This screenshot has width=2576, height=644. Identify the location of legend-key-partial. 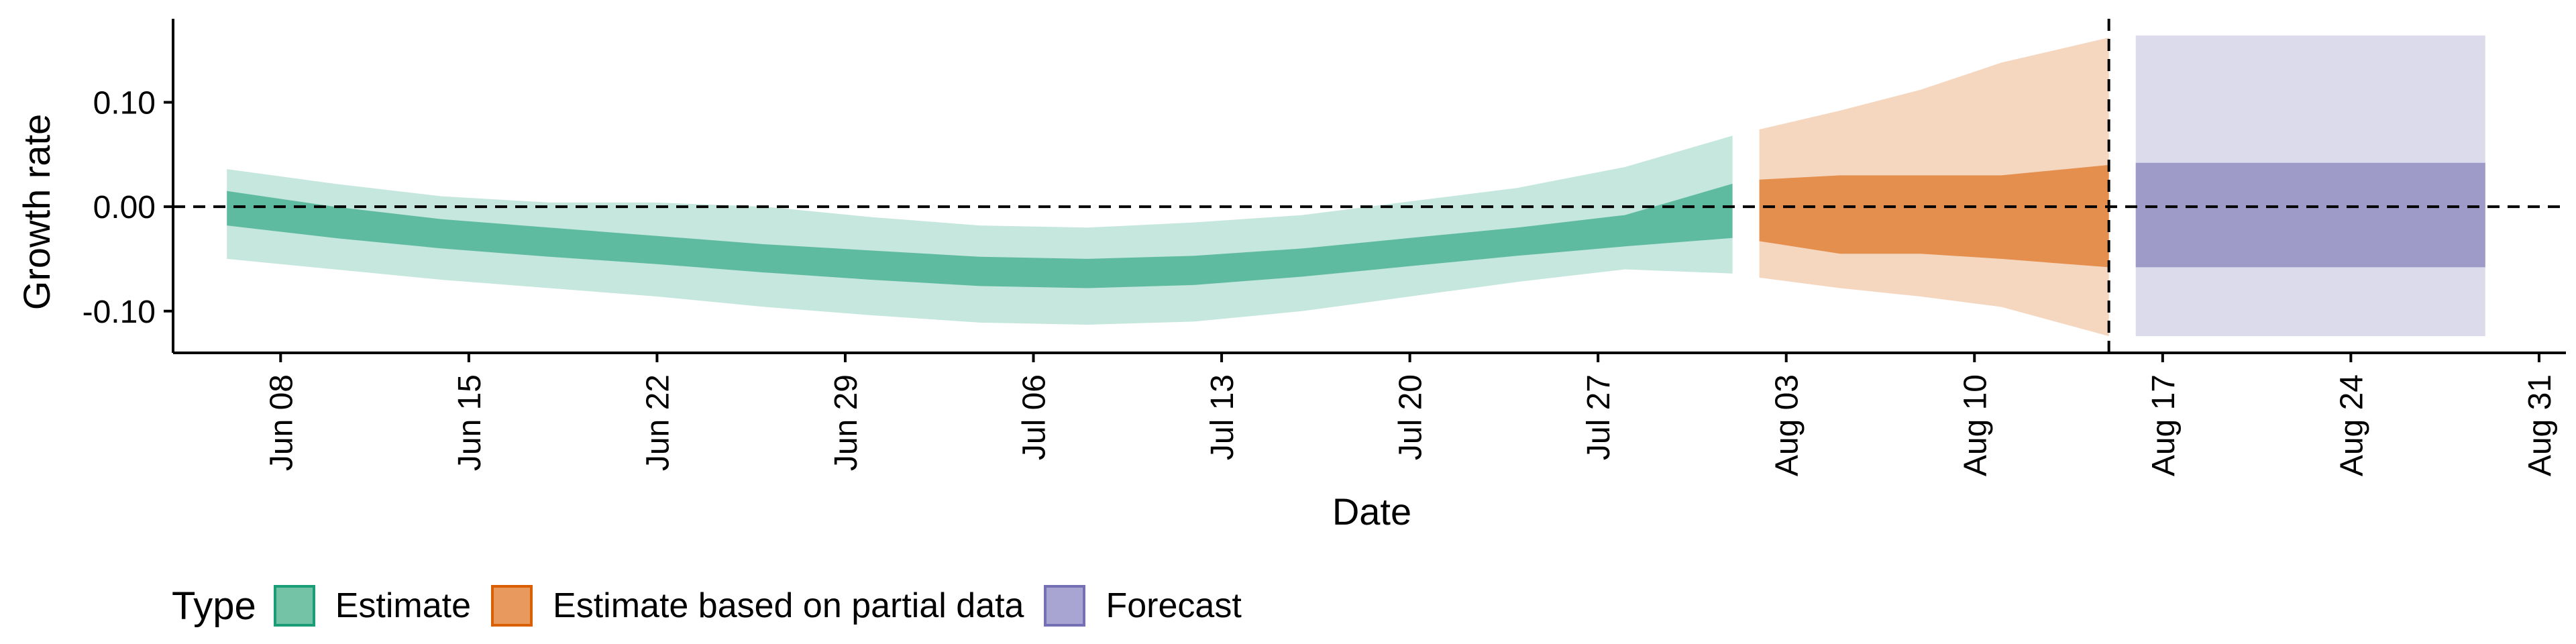
(512, 606).